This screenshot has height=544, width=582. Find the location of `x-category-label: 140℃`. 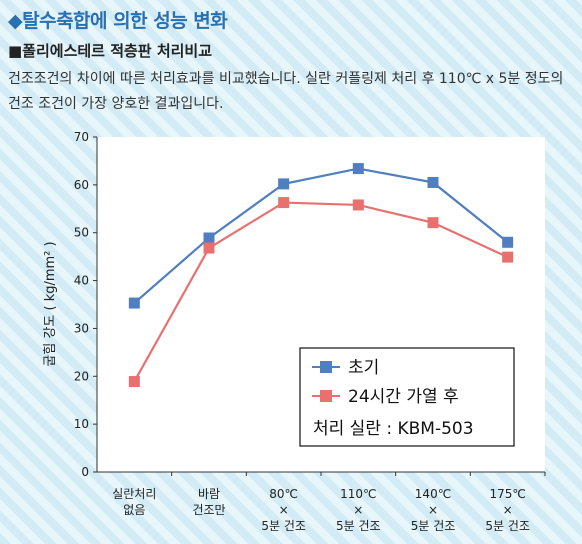

x-category-label: 140℃ is located at coordinates (433, 494).